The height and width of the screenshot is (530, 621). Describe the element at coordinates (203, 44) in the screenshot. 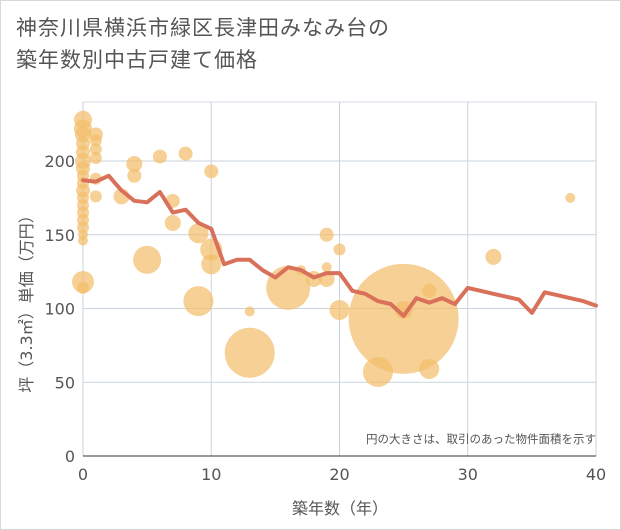

I see `chart-title: 神奈川県横浜市緑区長津田みなみ台の 築年数別中古戸建て価格` at that location.